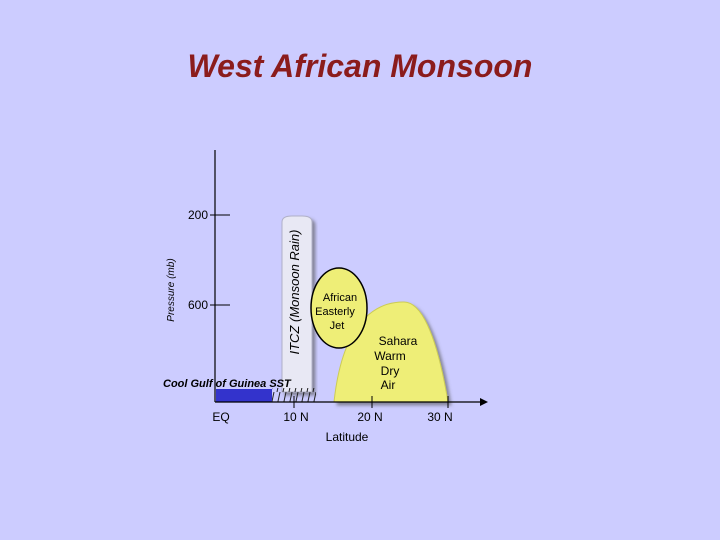  Describe the element at coordinates (484, 402) in the screenshot. I see `x-axis-arrow` at that location.